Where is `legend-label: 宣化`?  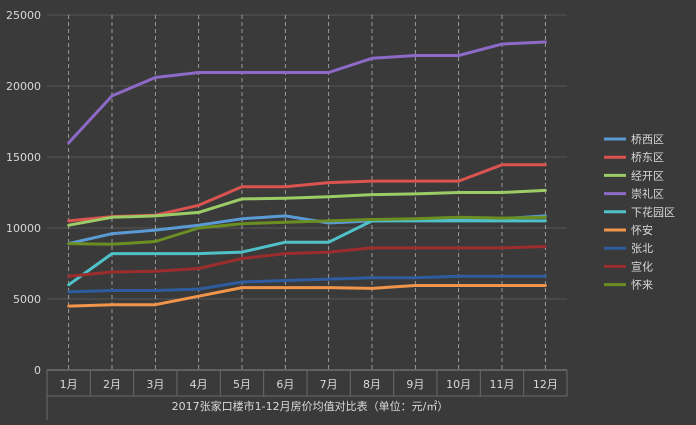 legend-label: 宣化 is located at coordinates (642, 266).